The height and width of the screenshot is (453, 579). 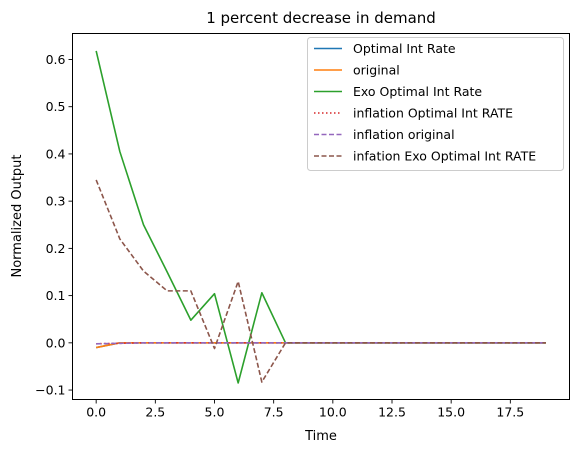 I want to click on y-tick-label: 0.5, so click(x=56, y=106).